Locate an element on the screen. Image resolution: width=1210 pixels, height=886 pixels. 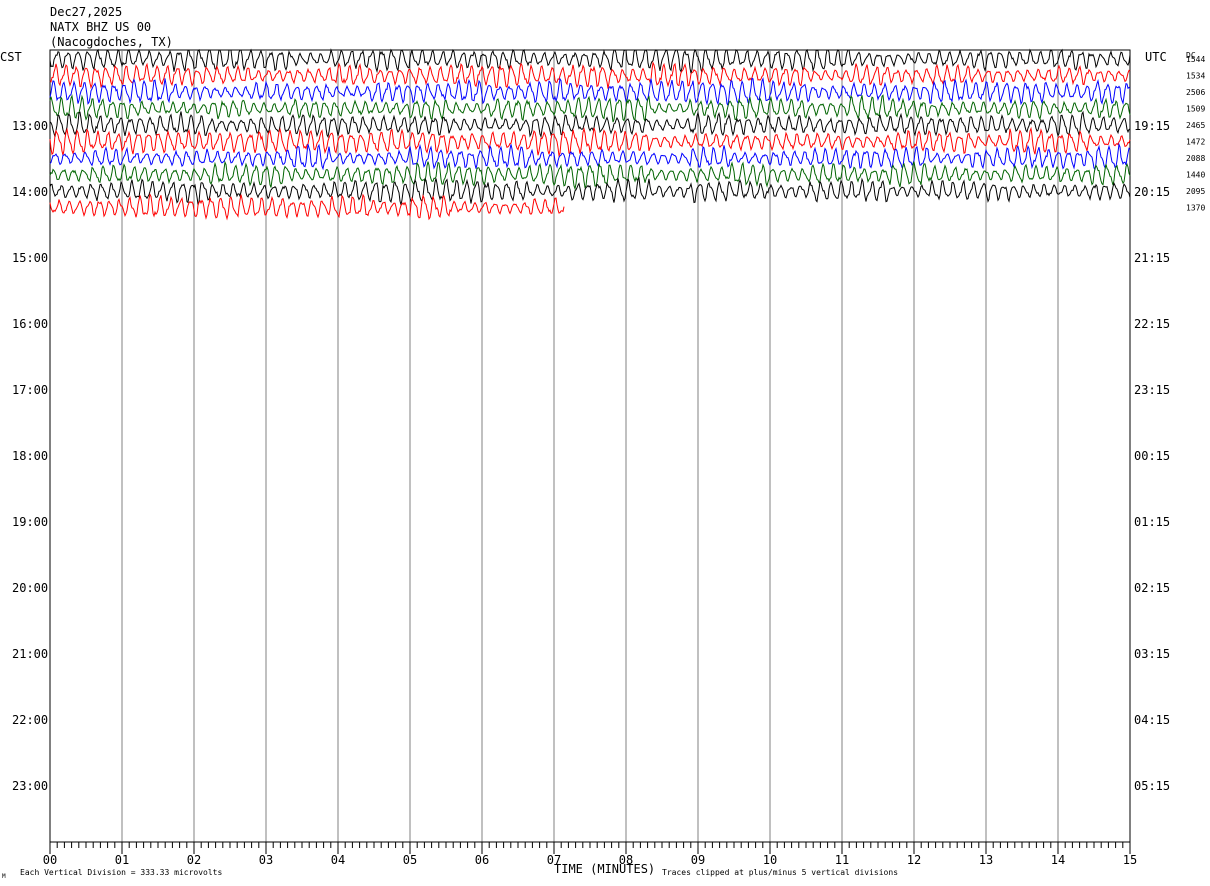
dc-offset-label-10: 1370 is located at coordinates (1195, 208).